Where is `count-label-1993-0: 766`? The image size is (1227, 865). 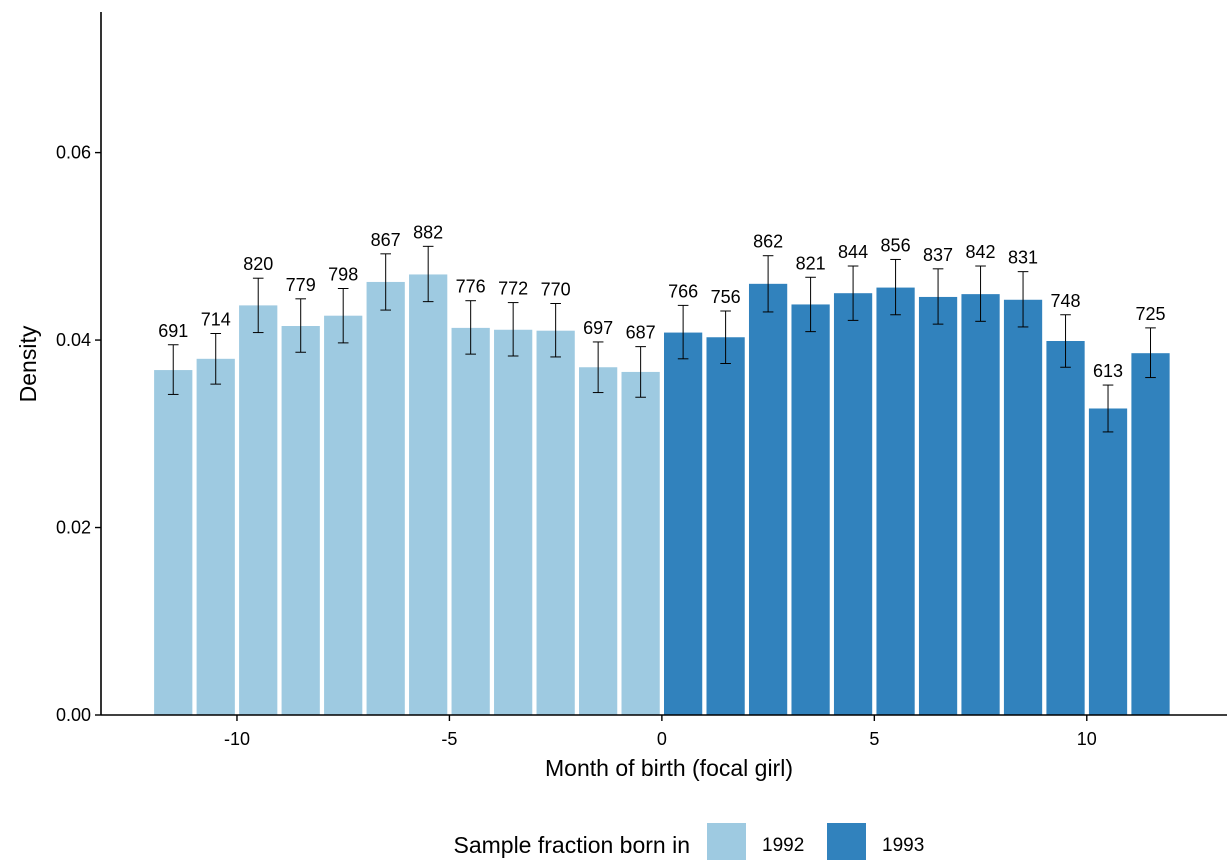
count-label-1993-0: 766 is located at coordinates (683, 291).